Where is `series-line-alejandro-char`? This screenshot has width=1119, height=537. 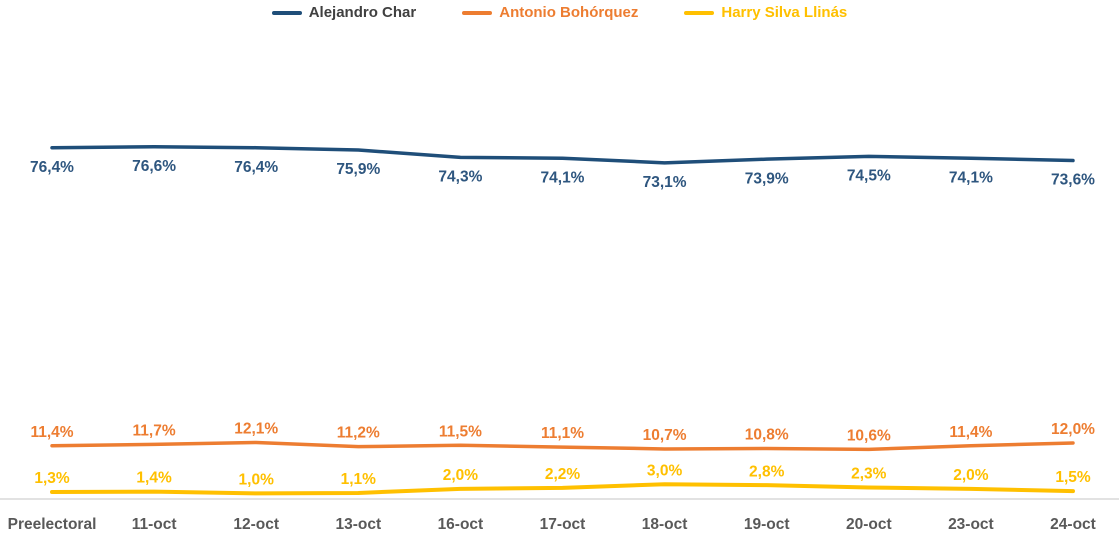
series-line-alejandro-char is located at coordinates (562, 155).